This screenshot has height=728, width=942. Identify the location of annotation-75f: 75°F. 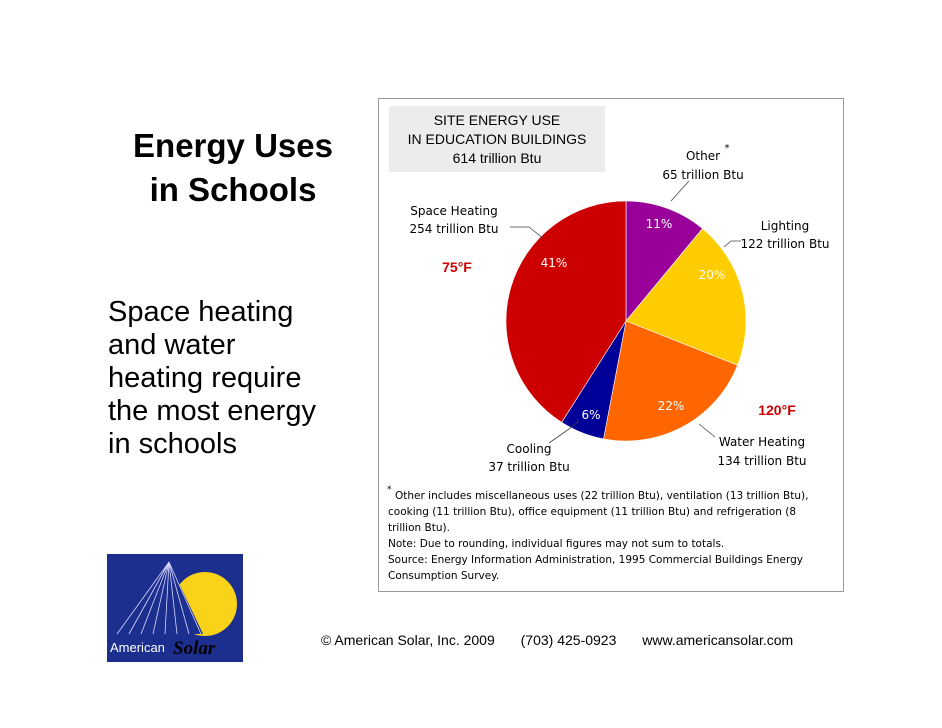
(457, 267).